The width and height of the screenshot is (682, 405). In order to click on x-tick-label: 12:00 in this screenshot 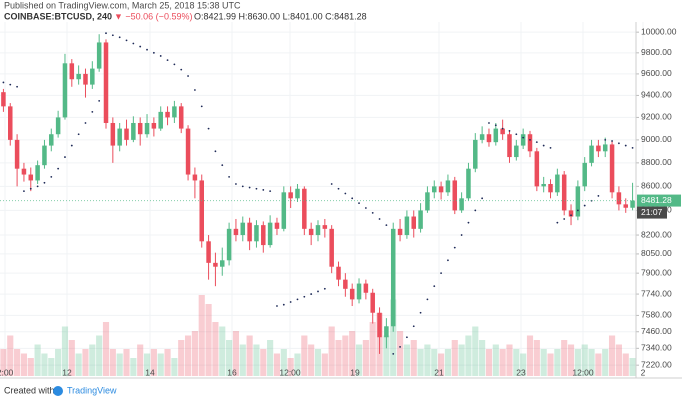, I will do `click(290, 372)`.